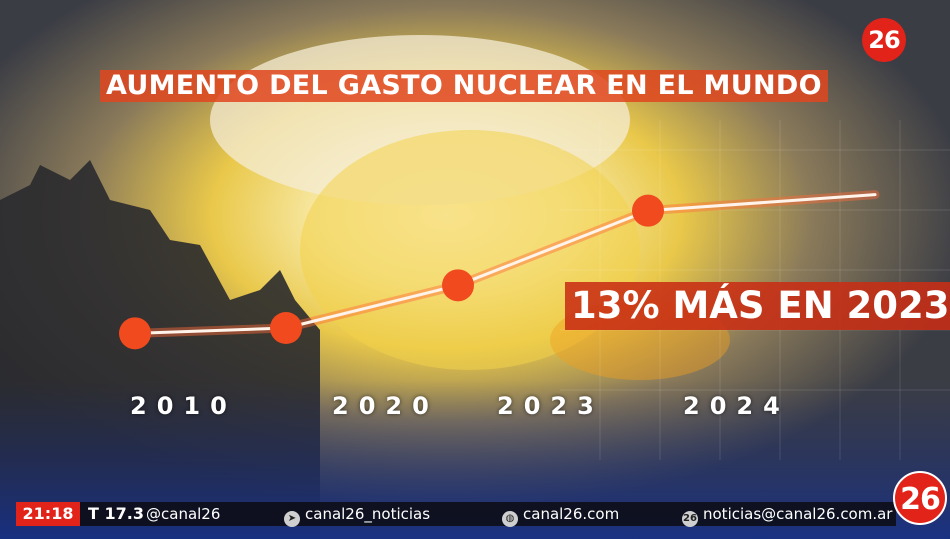  Describe the element at coordinates (48, 514) in the screenshot. I see `clock: 21:18` at that location.